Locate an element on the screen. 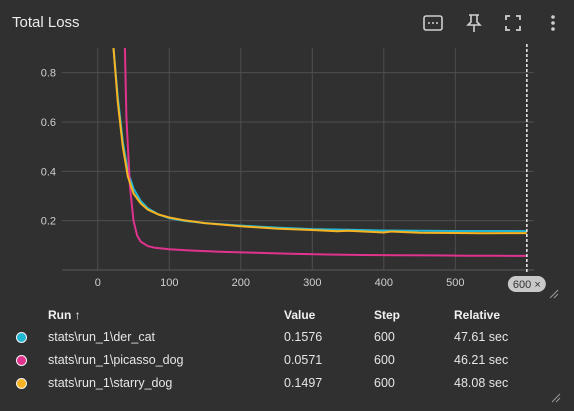  x-tick-label: 400 is located at coordinates (384, 283).